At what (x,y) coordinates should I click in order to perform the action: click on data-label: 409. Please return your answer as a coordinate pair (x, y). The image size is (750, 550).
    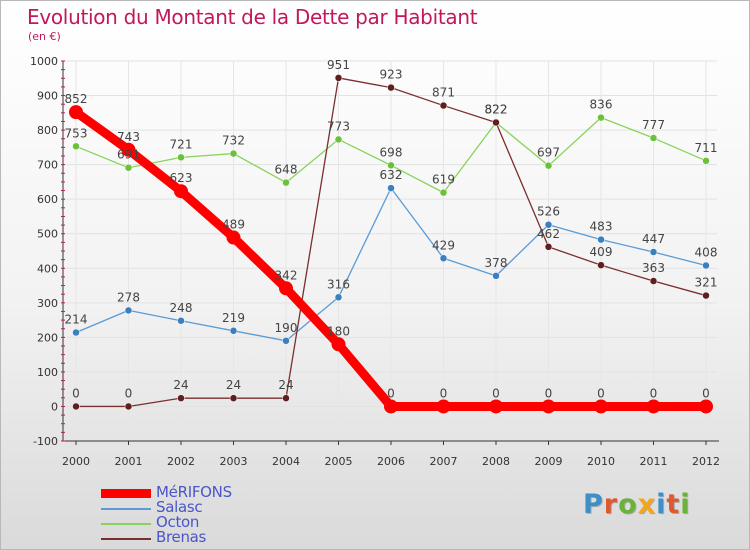
    Looking at the image, I should click on (601, 252).